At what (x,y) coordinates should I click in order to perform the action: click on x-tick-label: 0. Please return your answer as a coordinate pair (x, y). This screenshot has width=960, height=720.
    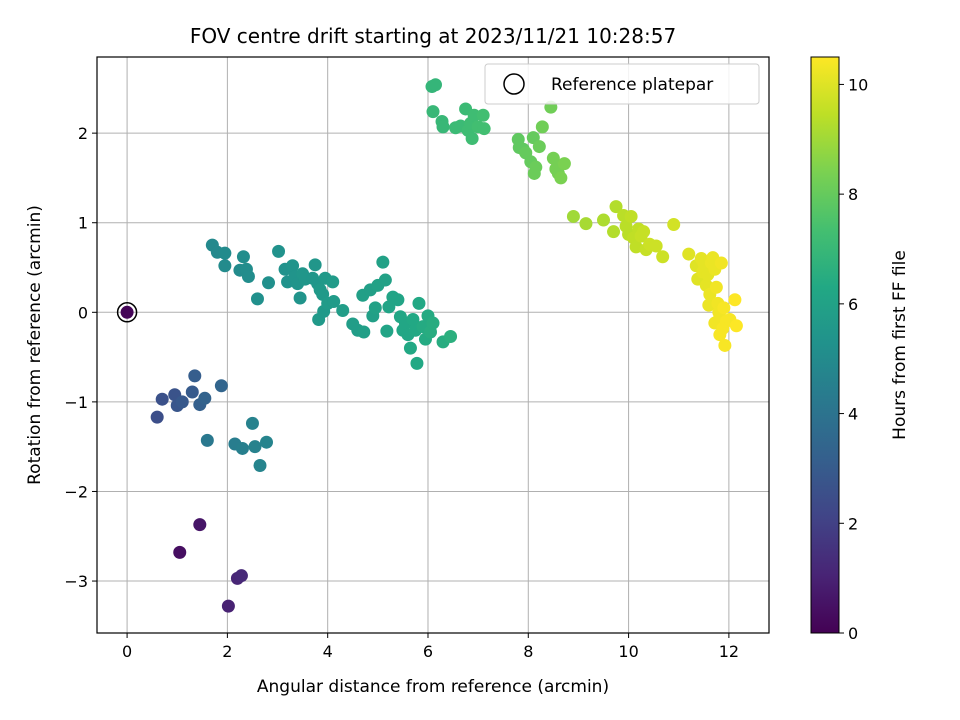
    Looking at the image, I should click on (127, 651).